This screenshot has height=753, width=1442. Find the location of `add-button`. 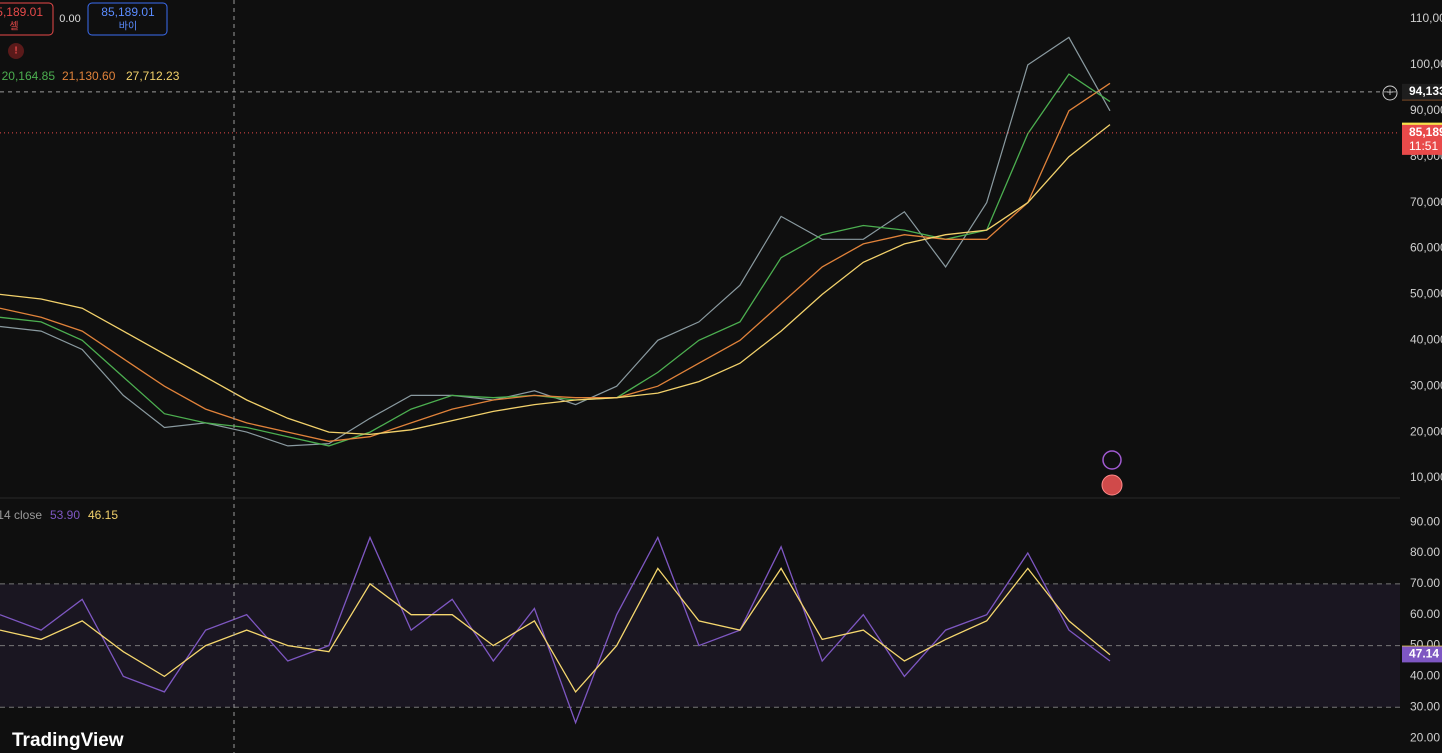

add-button is located at coordinates (1390, 93).